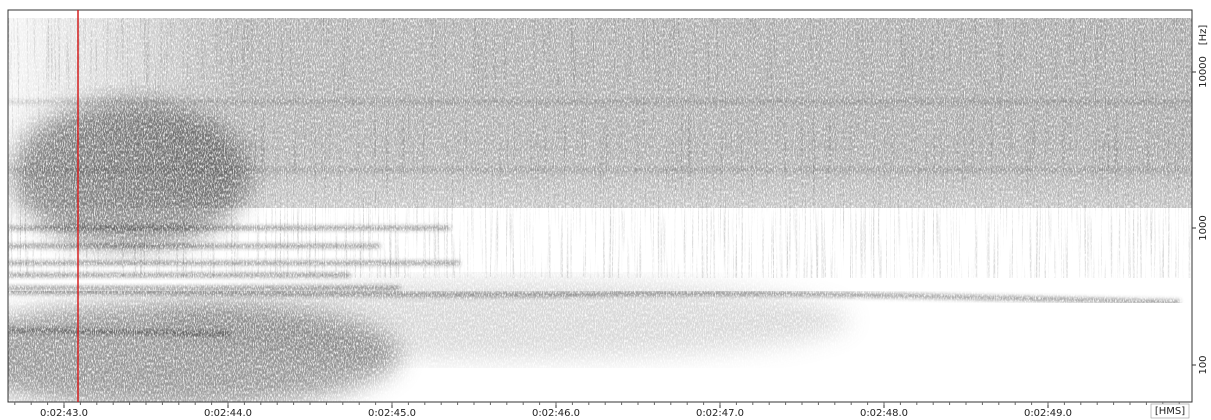  I want to click on time-label: 0:02:43.0, so click(64, 413).